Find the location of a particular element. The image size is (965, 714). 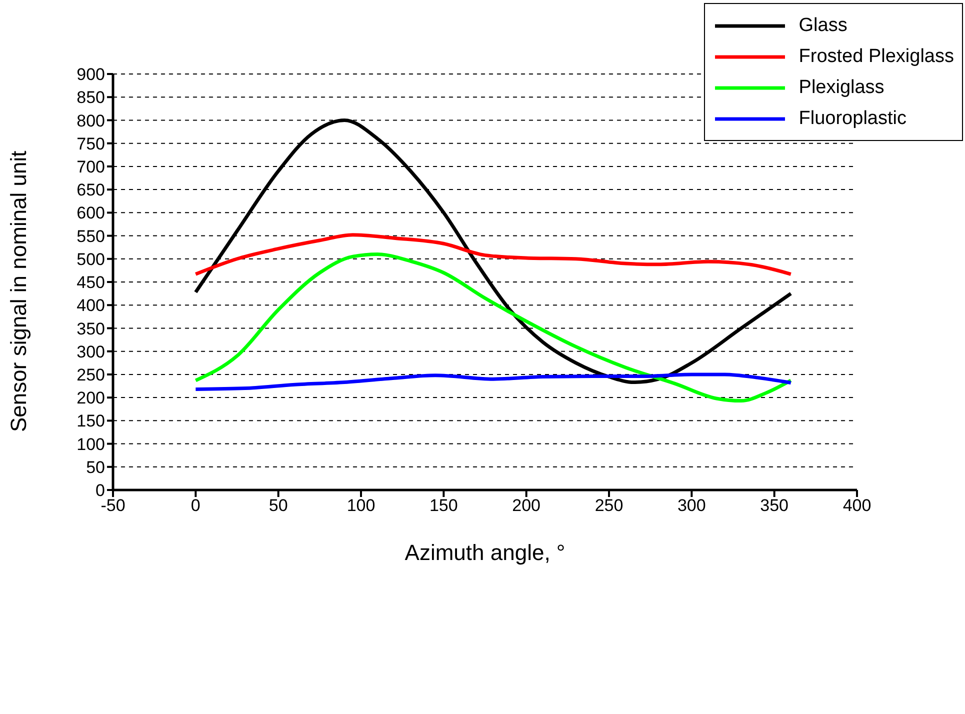

y-tick-label: 650 is located at coordinates (90, 190).